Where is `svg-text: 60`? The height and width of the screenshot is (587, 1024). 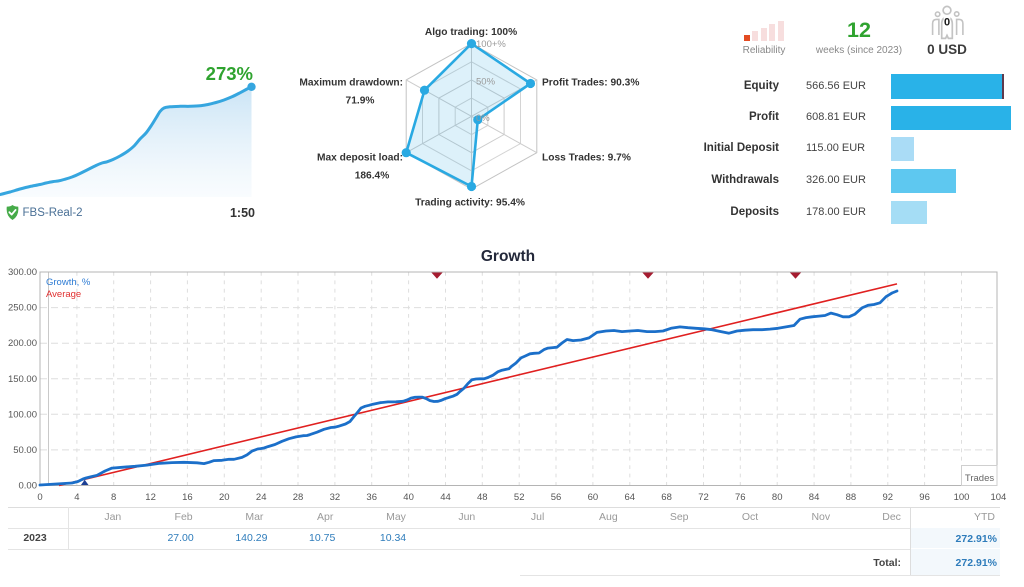
svg-text: 60 is located at coordinates (593, 497).